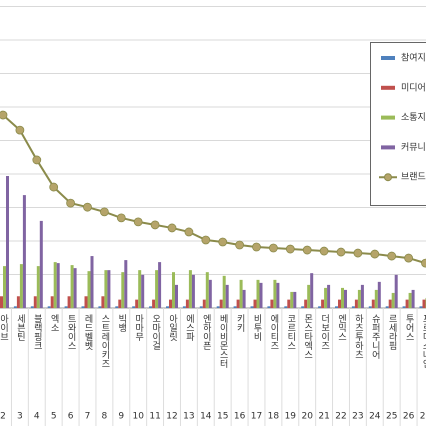 The width and height of the screenshot is (426, 426). Describe the element at coordinates (240, 323) in the screenshot. I see `category-label: 키키` at that location.